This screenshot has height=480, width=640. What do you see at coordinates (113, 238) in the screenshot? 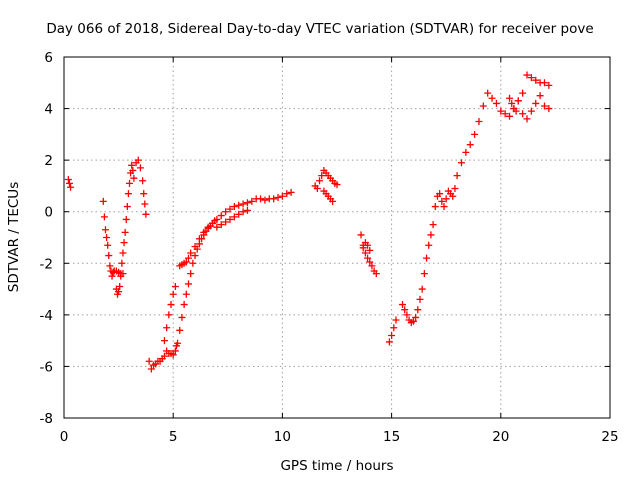
I see `series-seg2` at bounding box center [113, 238].